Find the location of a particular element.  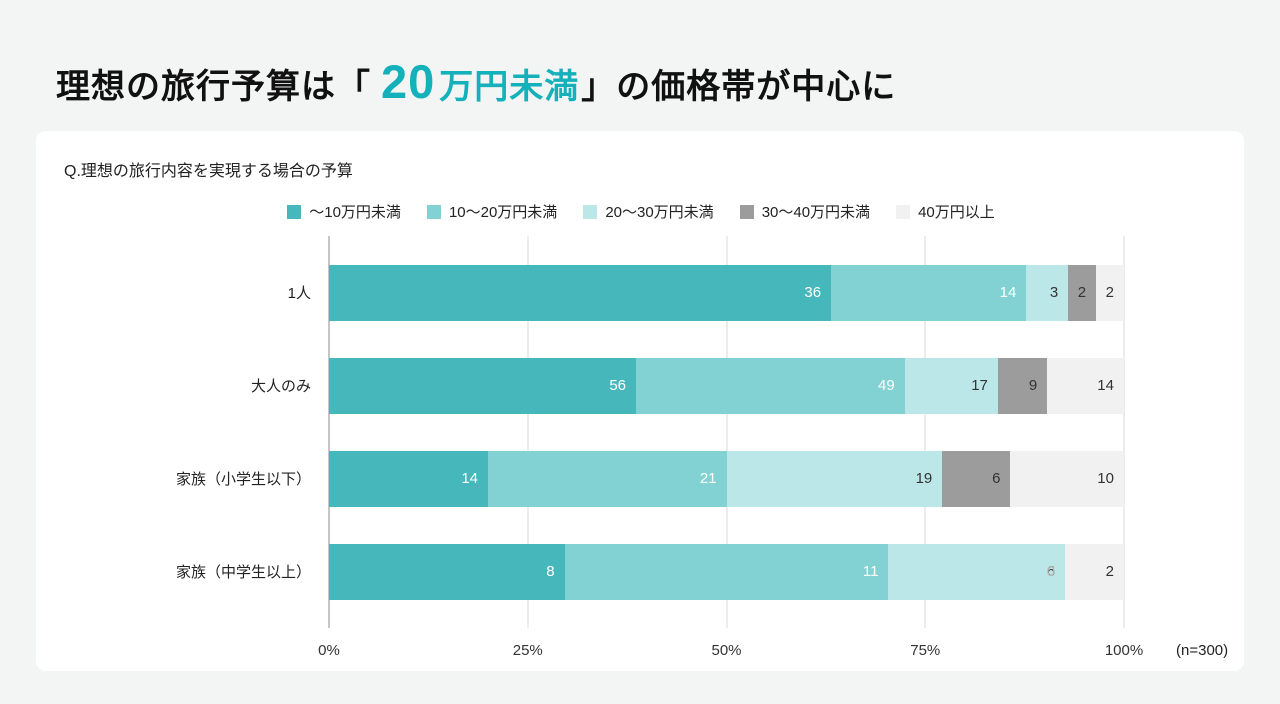

legend-item: 30～40万円未満 is located at coordinates (805, 211).